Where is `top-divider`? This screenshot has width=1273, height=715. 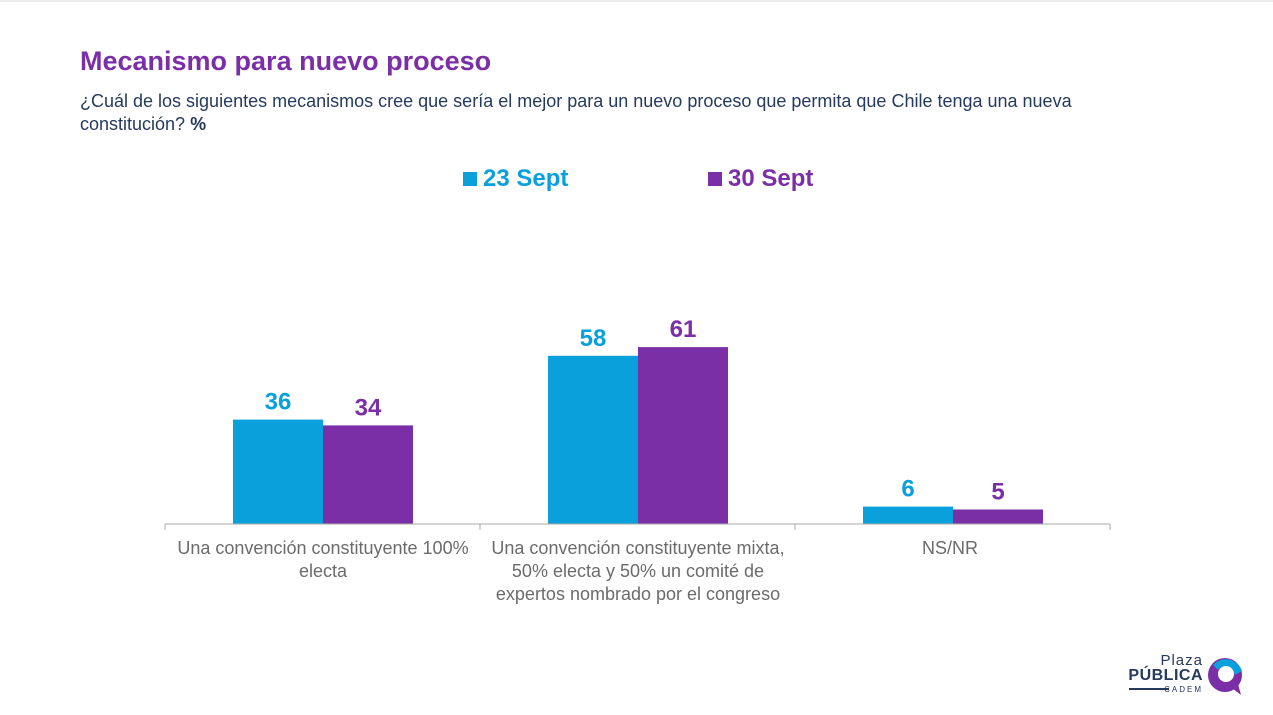 top-divider is located at coordinates (636, 1).